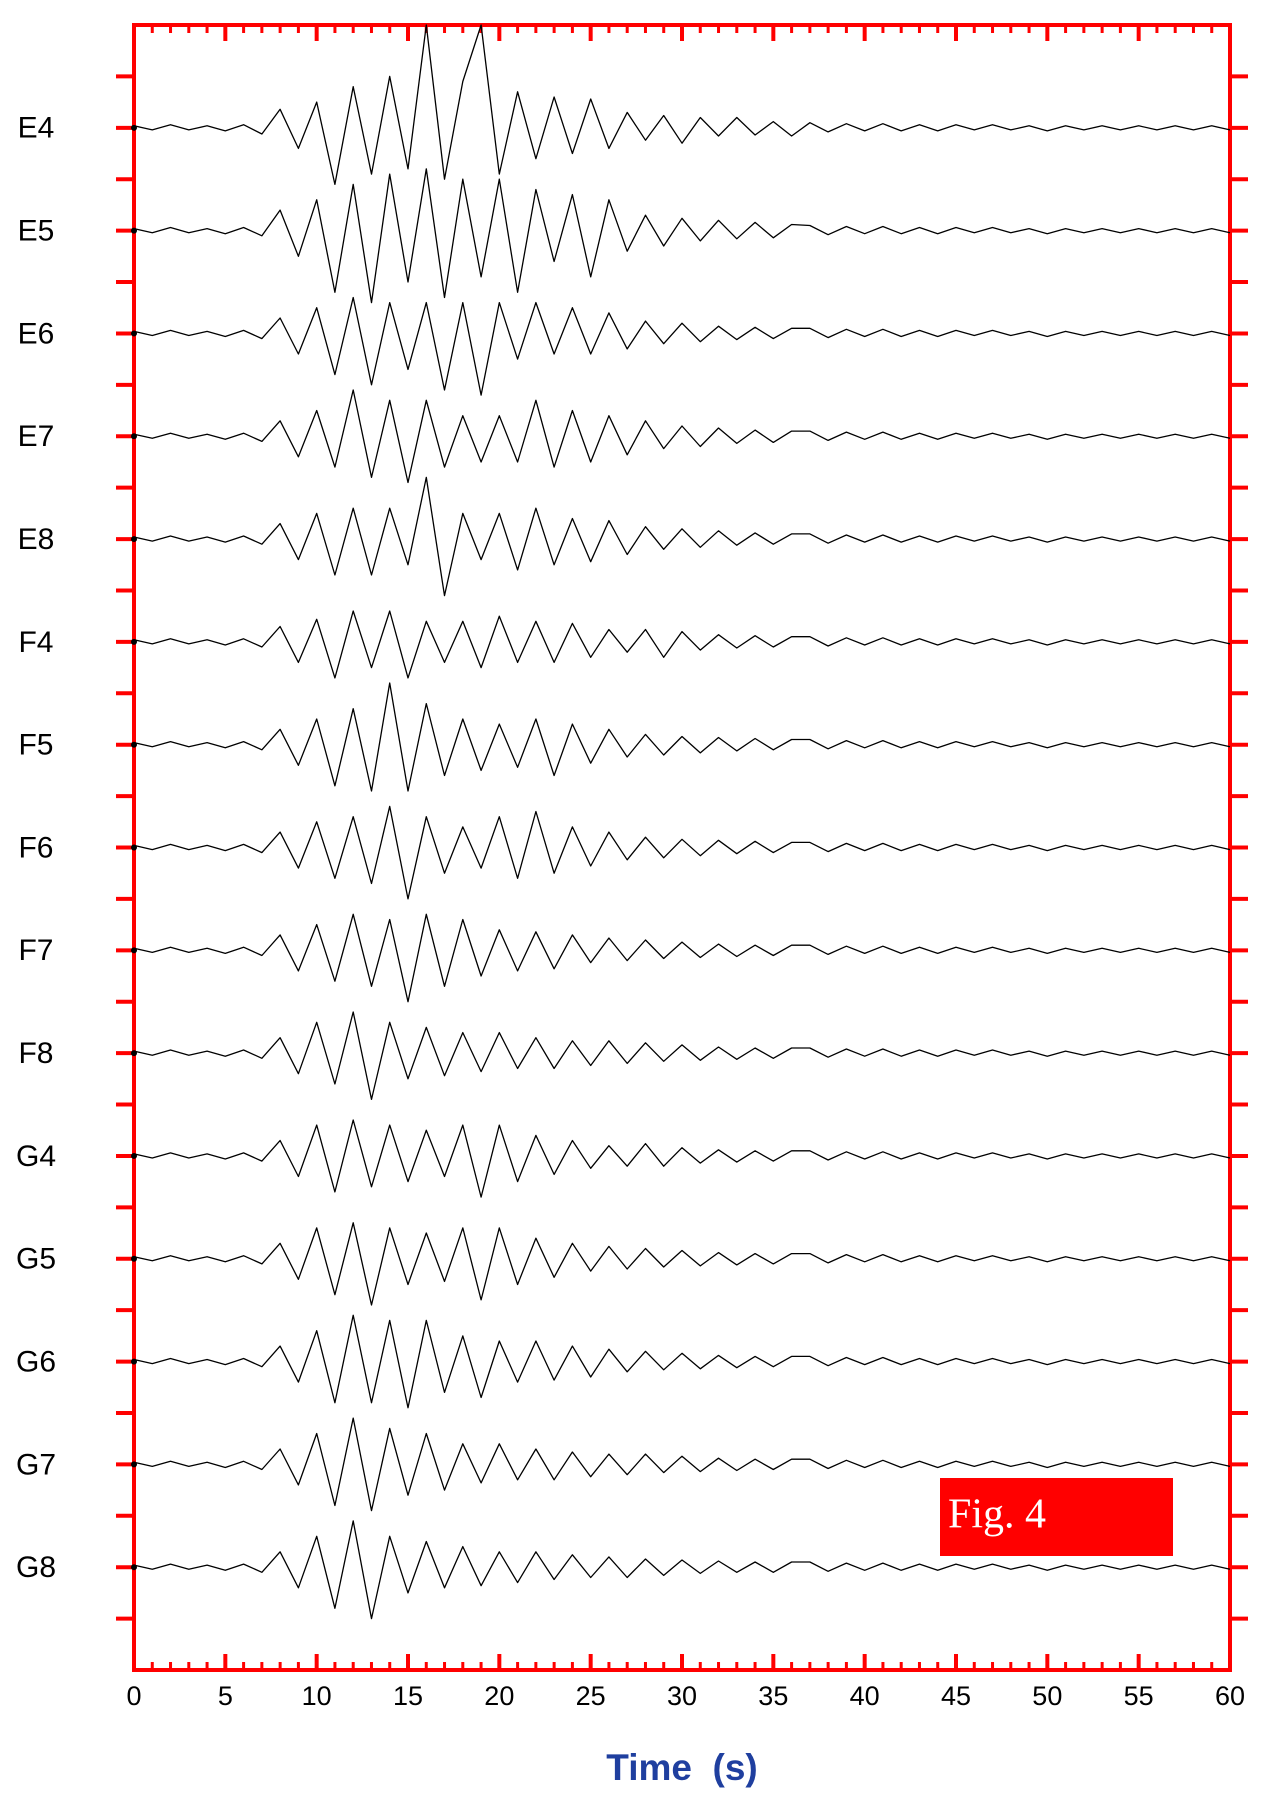 This screenshot has height=1807, width=1264. I want to click on trace-label: E4, so click(36, 128).